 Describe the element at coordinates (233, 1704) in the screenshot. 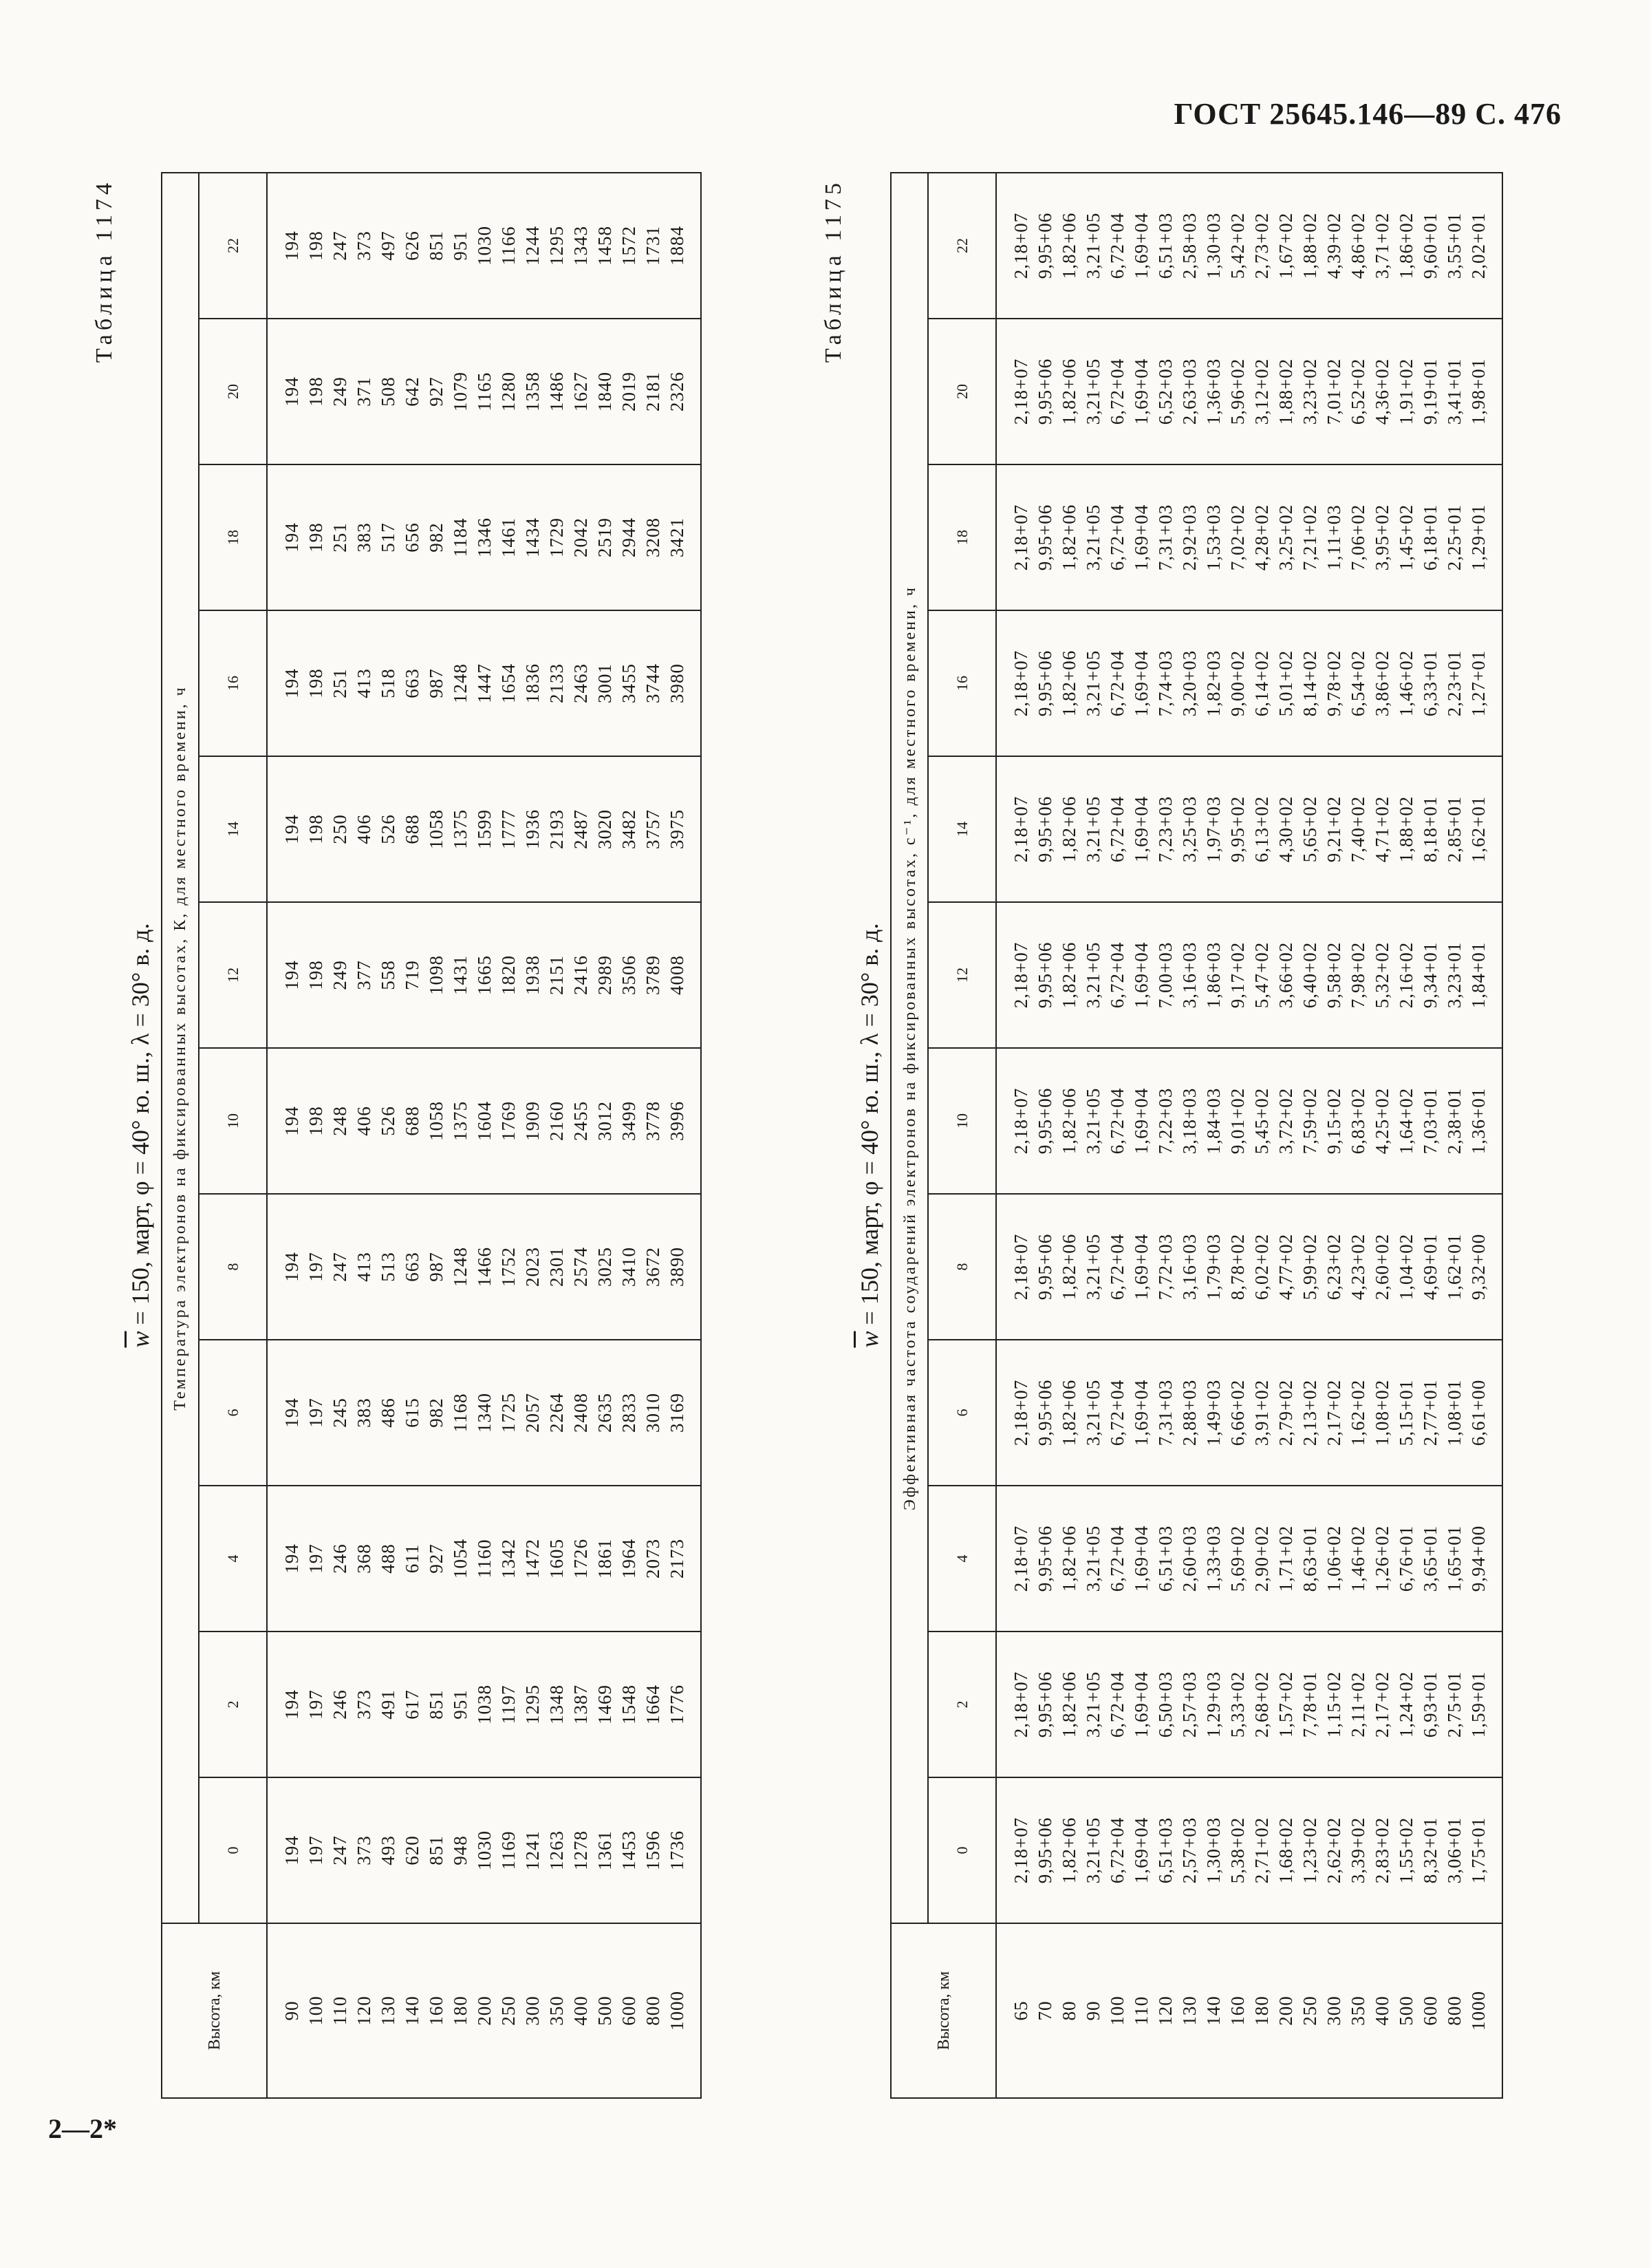

I see `hour-header: 2` at that location.